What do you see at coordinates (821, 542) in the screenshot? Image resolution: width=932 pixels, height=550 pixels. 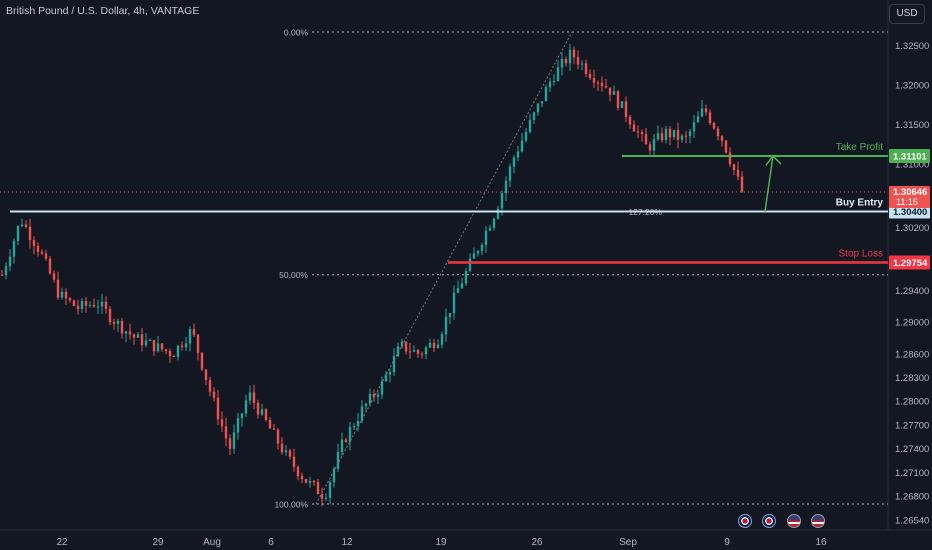 I see `time-tick-label: 16` at bounding box center [821, 542].